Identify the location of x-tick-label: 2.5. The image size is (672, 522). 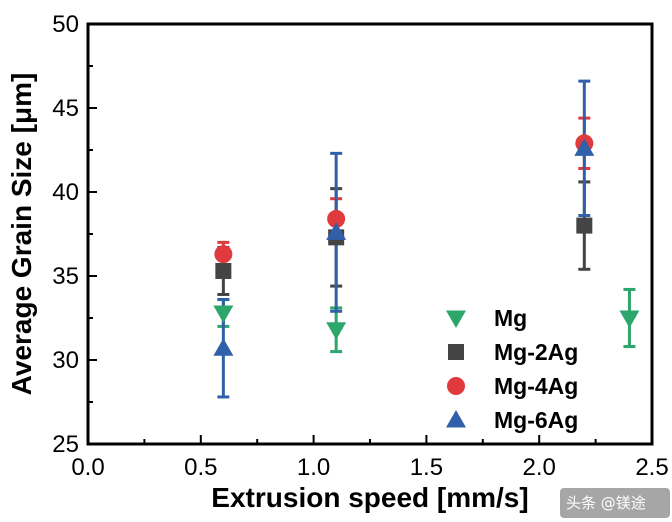
(651, 467).